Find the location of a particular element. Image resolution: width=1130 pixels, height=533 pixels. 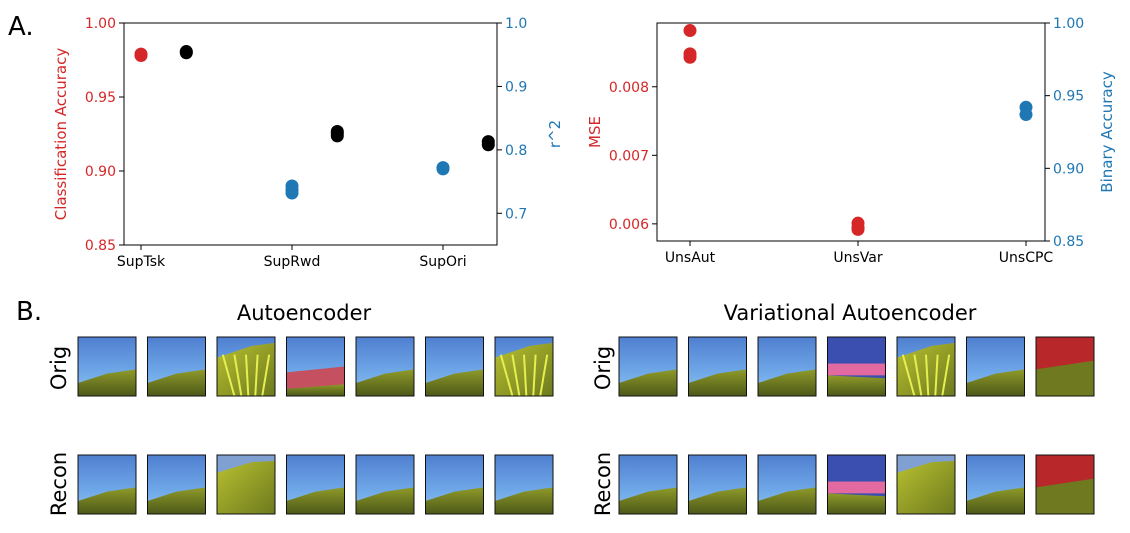

right-tick-label: 1.00 is located at coordinates (1068, 24).